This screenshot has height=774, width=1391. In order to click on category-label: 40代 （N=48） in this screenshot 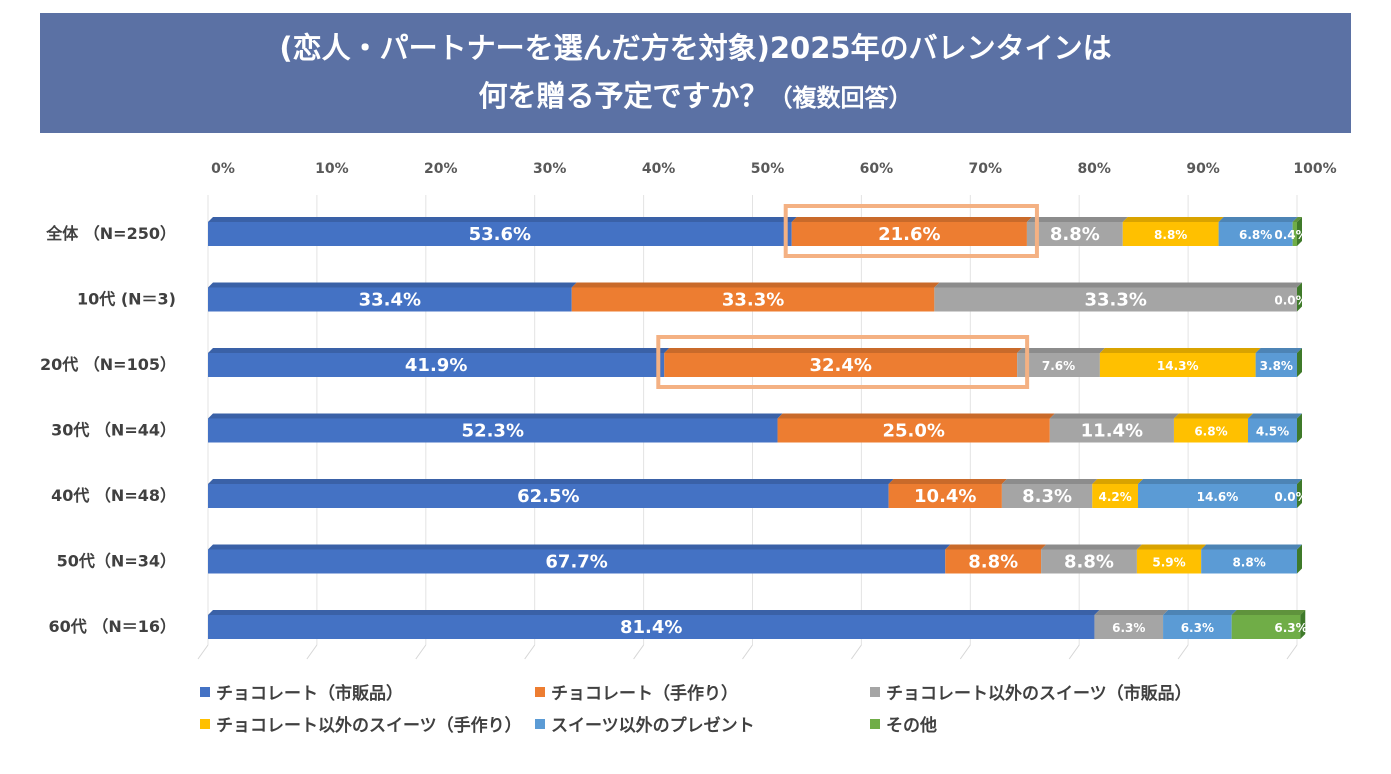, I will do `click(113, 495)`.